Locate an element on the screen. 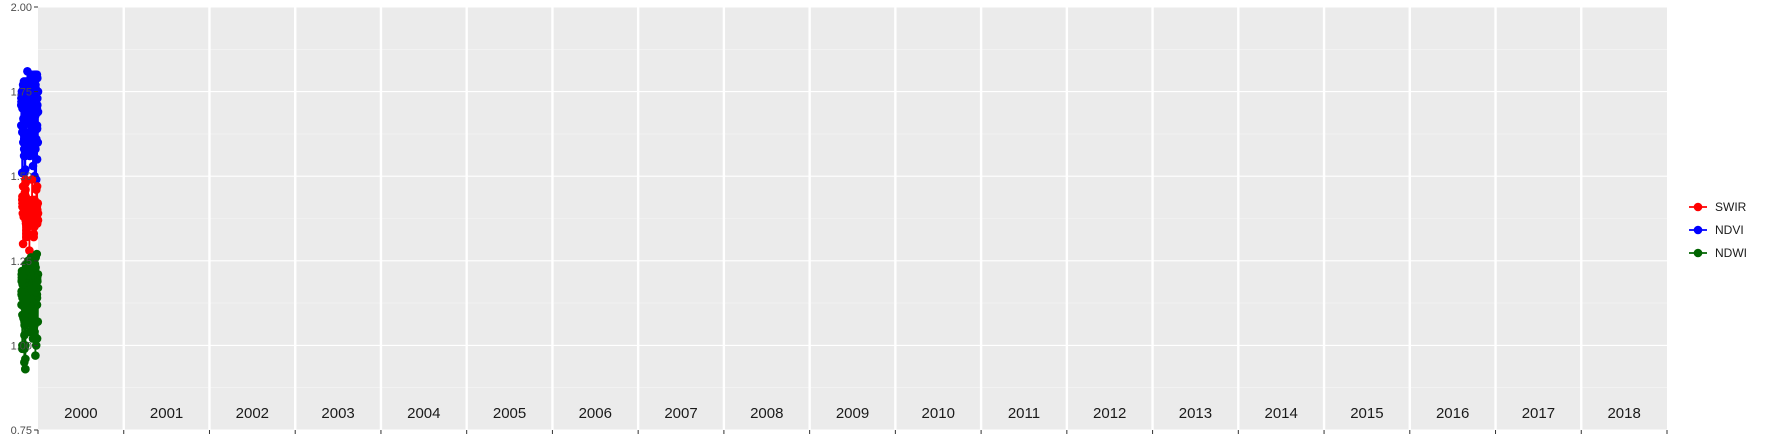 This screenshot has height=442, width=1773. x-axis is located at coordinates (852, 432).